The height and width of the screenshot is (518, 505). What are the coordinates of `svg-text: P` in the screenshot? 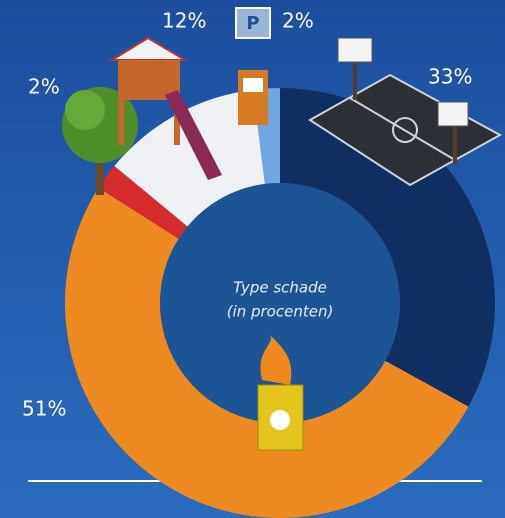 It's located at (252, 23).